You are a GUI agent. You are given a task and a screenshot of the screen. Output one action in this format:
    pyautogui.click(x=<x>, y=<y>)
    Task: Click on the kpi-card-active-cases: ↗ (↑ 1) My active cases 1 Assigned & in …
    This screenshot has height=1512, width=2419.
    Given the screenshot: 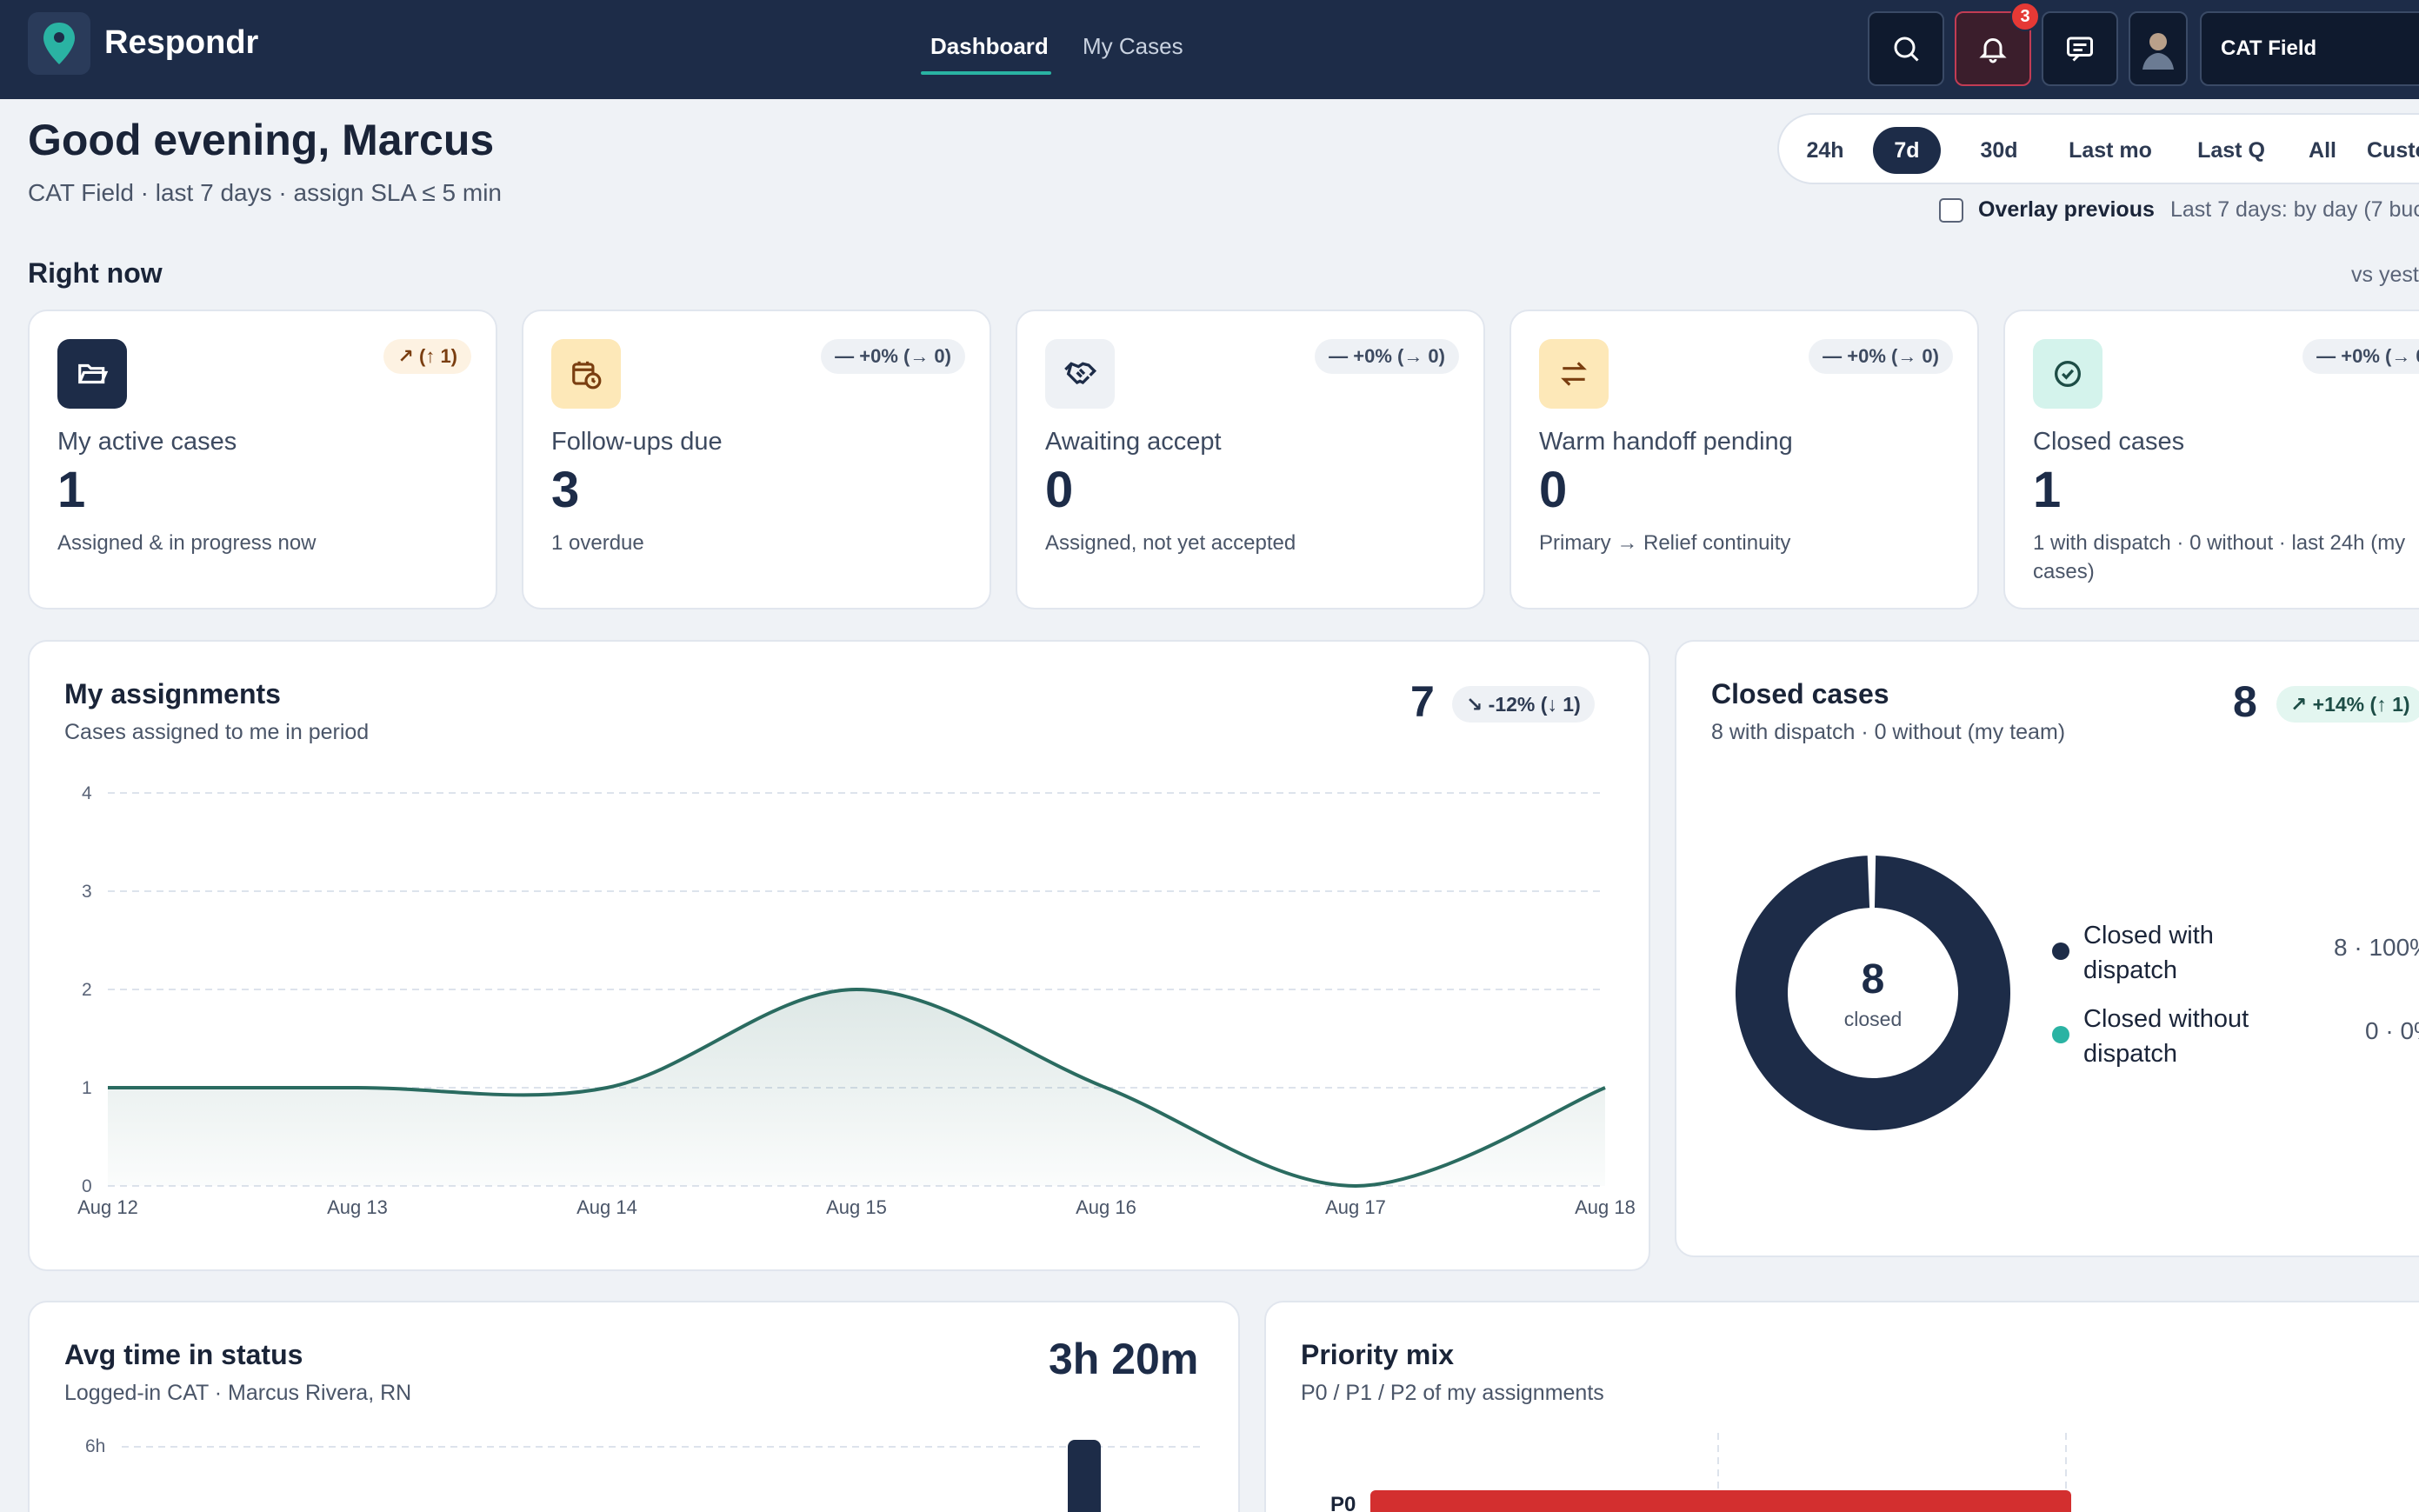 What is the action you would take?
    pyautogui.click(x=262, y=459)
    